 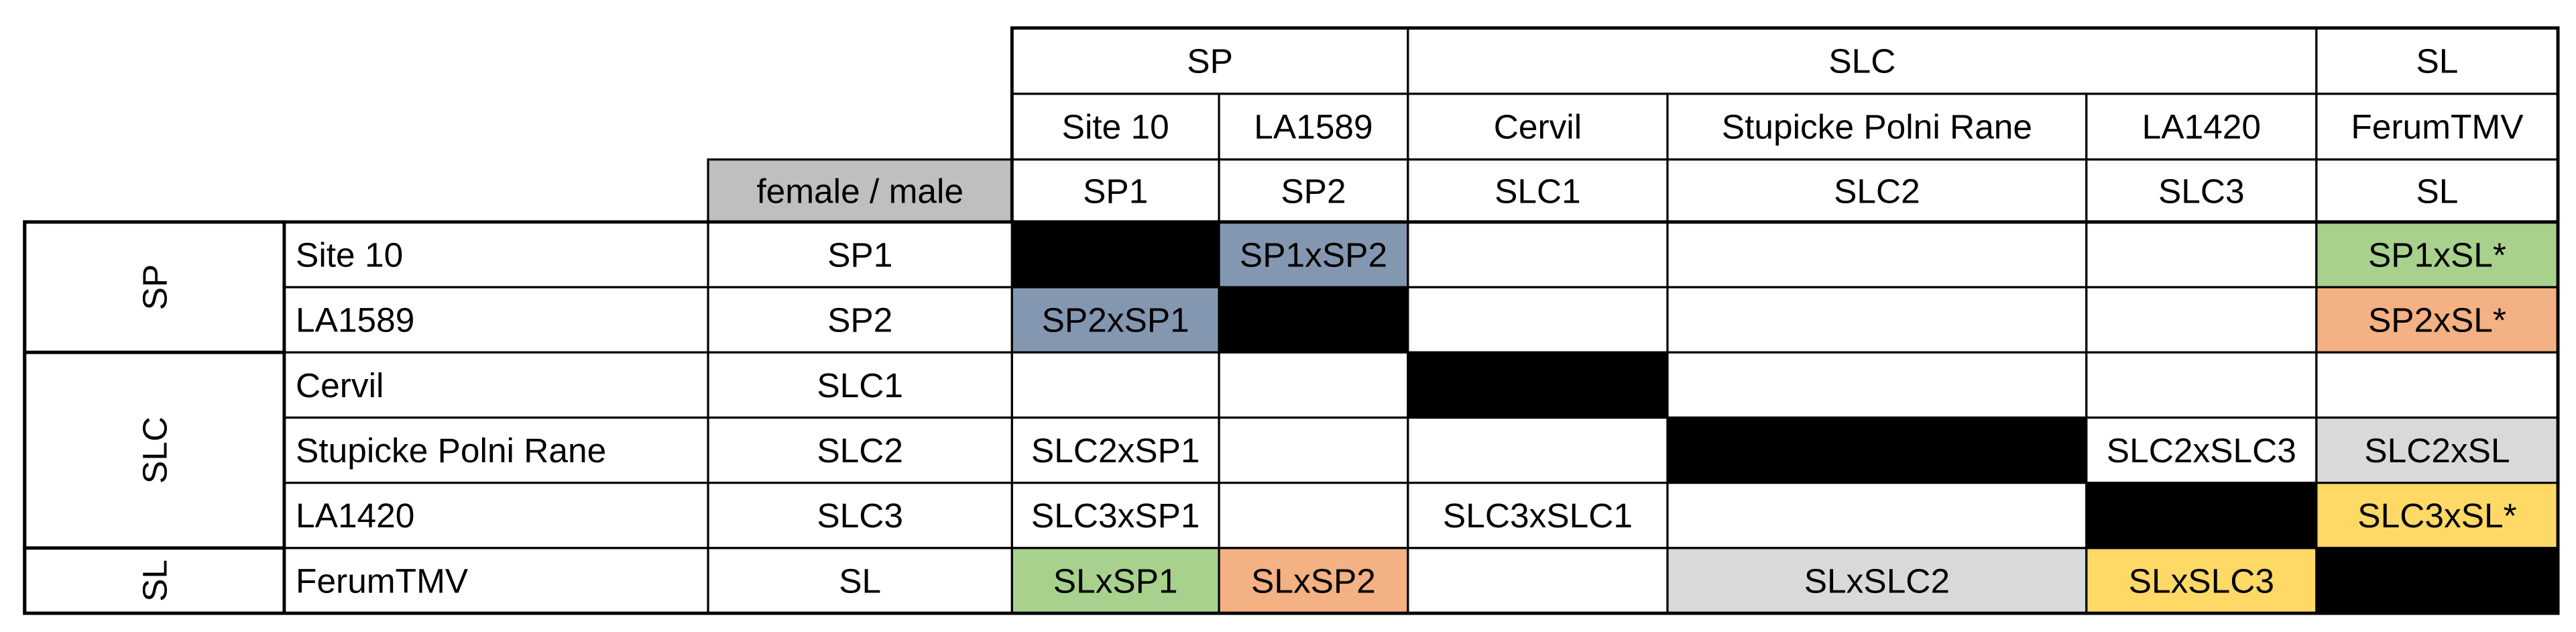 What do you see at coordinates (1115, 450) in the screenshot?
I see `cross-label: SLC2xSP1` at bounding box center [1115, 450].